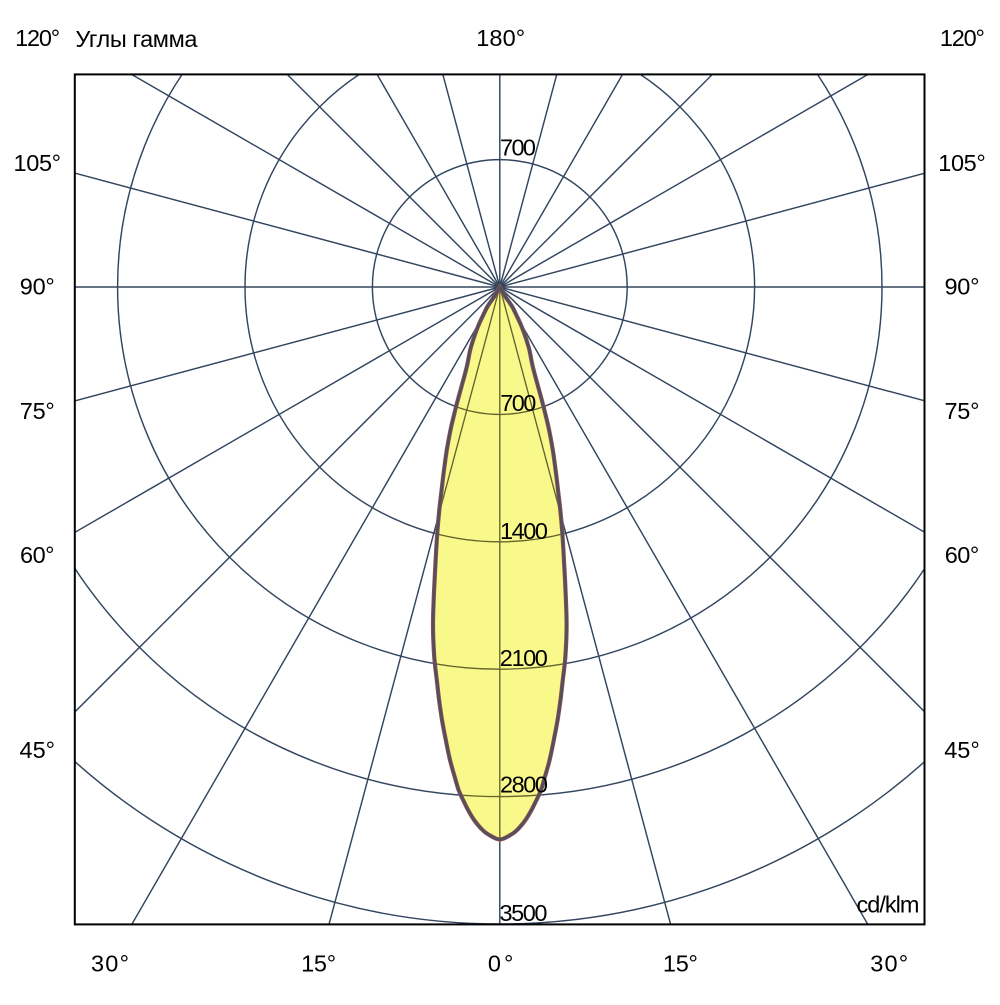  Describe the element at coordinates (524, 913) in the screenshot. I see `svg-text: 3500` at that location.